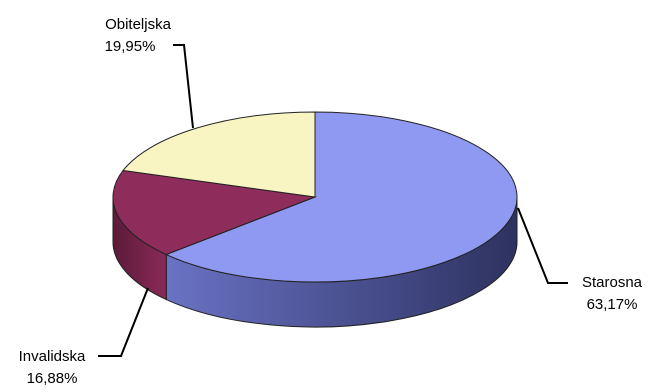  Describe the element at coordinates (52, 378) in the screenshot. I see `slice-value-invalidska: 16,88%` at that location.